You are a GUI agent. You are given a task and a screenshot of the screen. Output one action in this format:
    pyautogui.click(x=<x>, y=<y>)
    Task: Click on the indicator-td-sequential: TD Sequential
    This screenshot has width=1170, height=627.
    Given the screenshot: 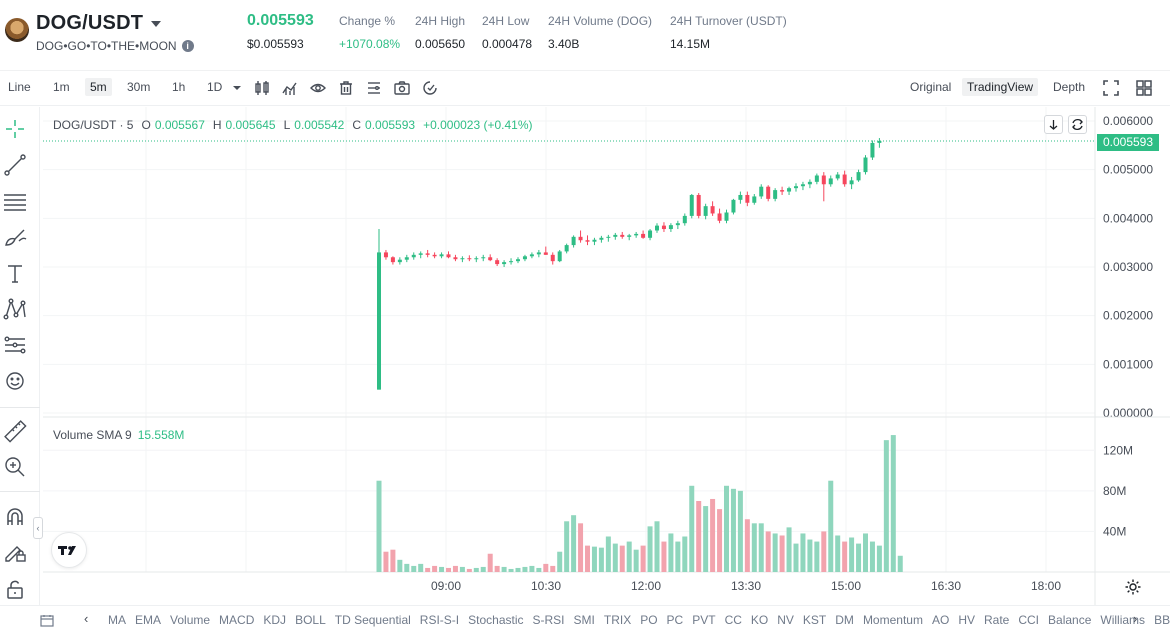 What is the action you would take?
    pyautogui.click(x=372, y=620)
    